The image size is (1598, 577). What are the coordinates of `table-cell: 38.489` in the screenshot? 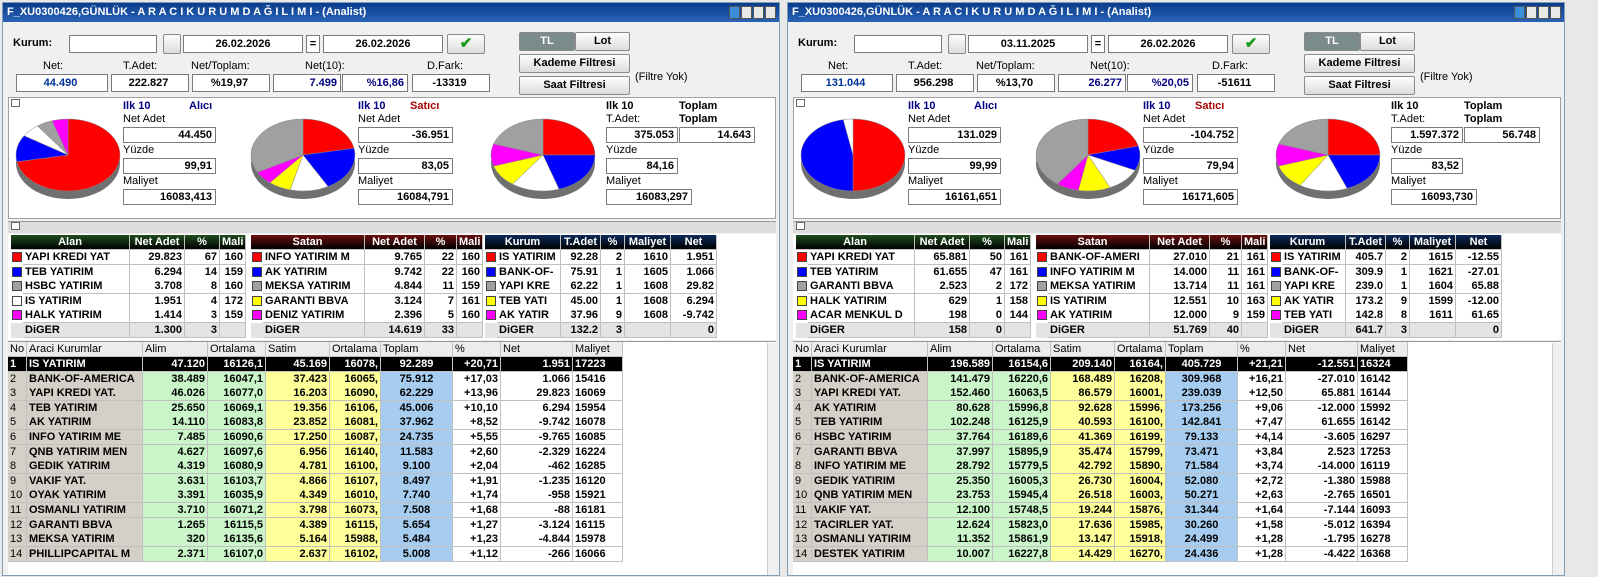 It's located at (175, 379).